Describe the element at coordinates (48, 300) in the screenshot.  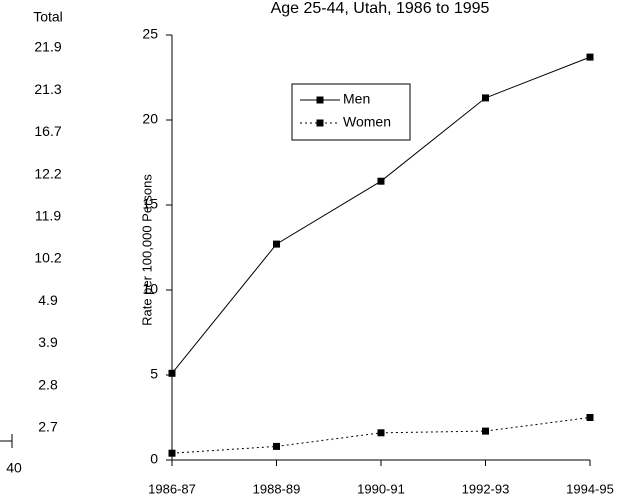
I see `table-value: 4.9` at that location.